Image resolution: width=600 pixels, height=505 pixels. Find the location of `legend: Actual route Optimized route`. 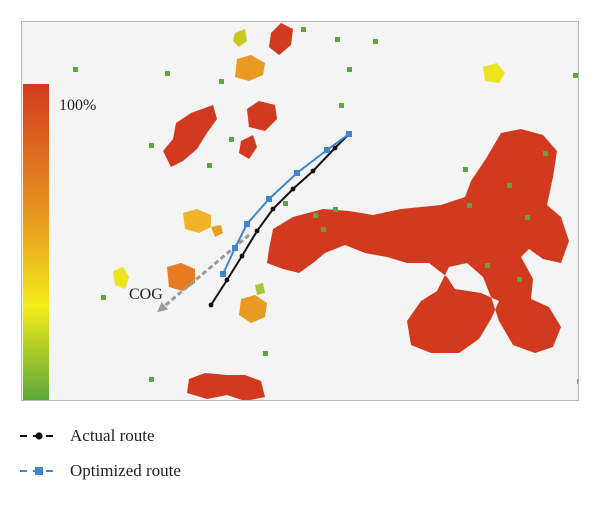

legend: Actual route Optimized route is located at coordinates (168, 457).